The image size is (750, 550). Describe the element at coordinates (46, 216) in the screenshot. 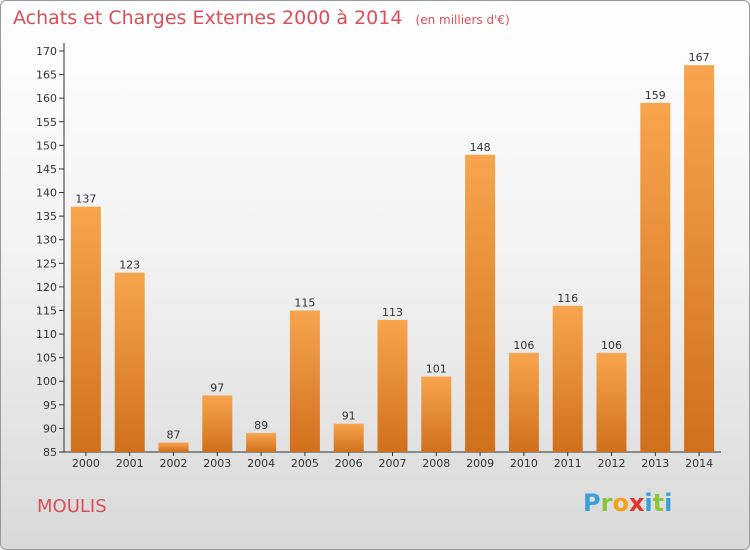

I see `y-tick-label: 135` at that location.